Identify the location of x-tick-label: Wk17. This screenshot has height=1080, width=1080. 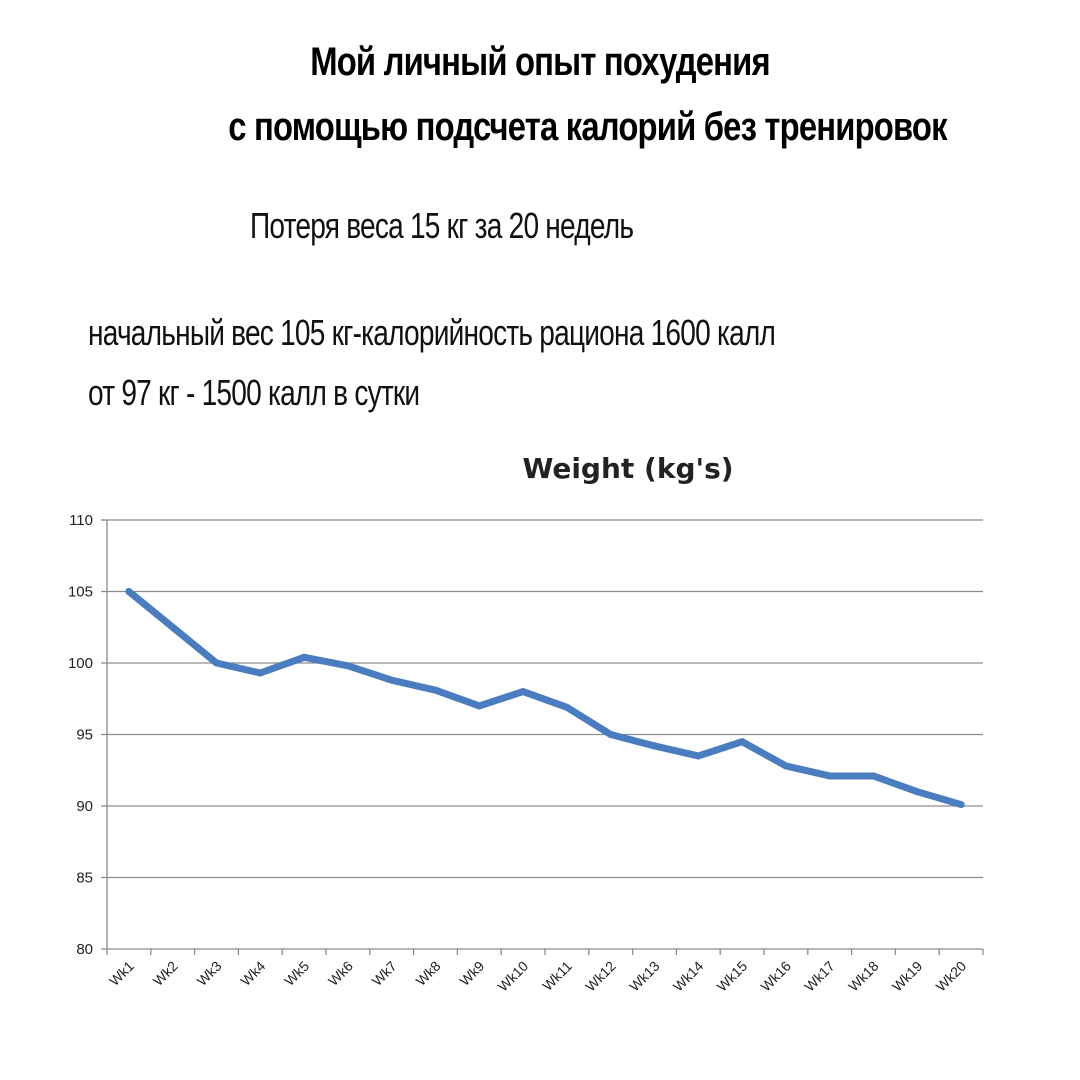
(819, 976).